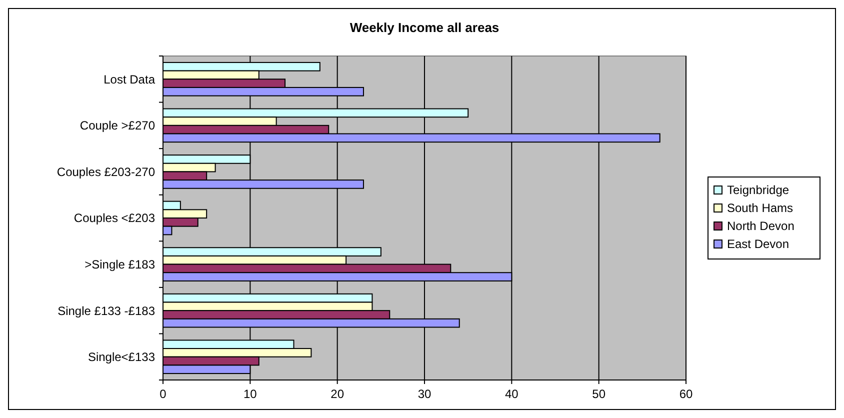 The image size is (844, 418). Describe the element at coordinates (425, 394) in the screenshot. I see `x-tick-label: 30` at that location.